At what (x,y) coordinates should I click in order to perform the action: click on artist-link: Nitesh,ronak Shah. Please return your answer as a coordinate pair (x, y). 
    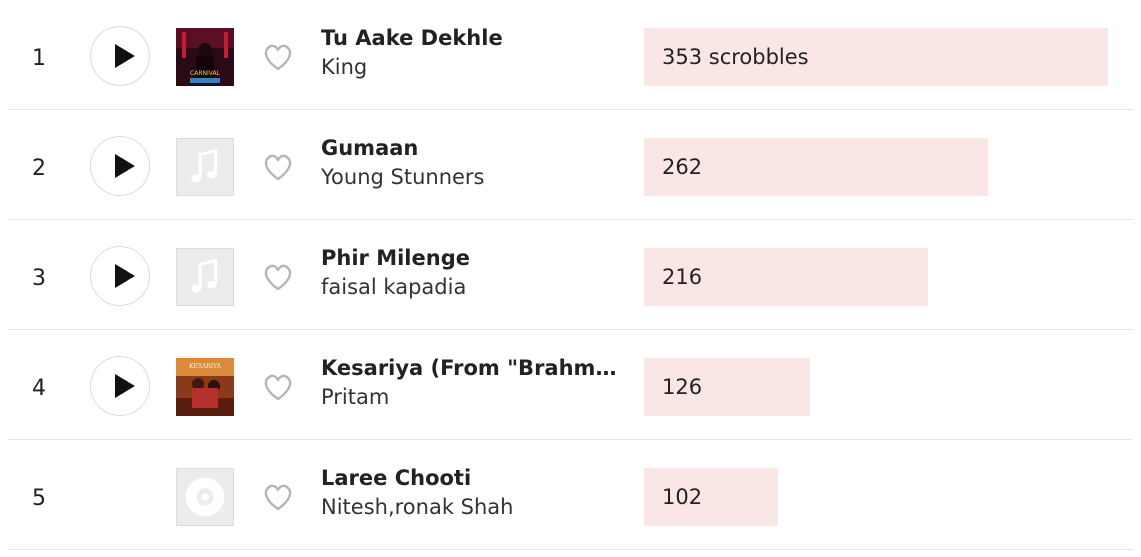
    Looking at the image, I should click on (417, 507).